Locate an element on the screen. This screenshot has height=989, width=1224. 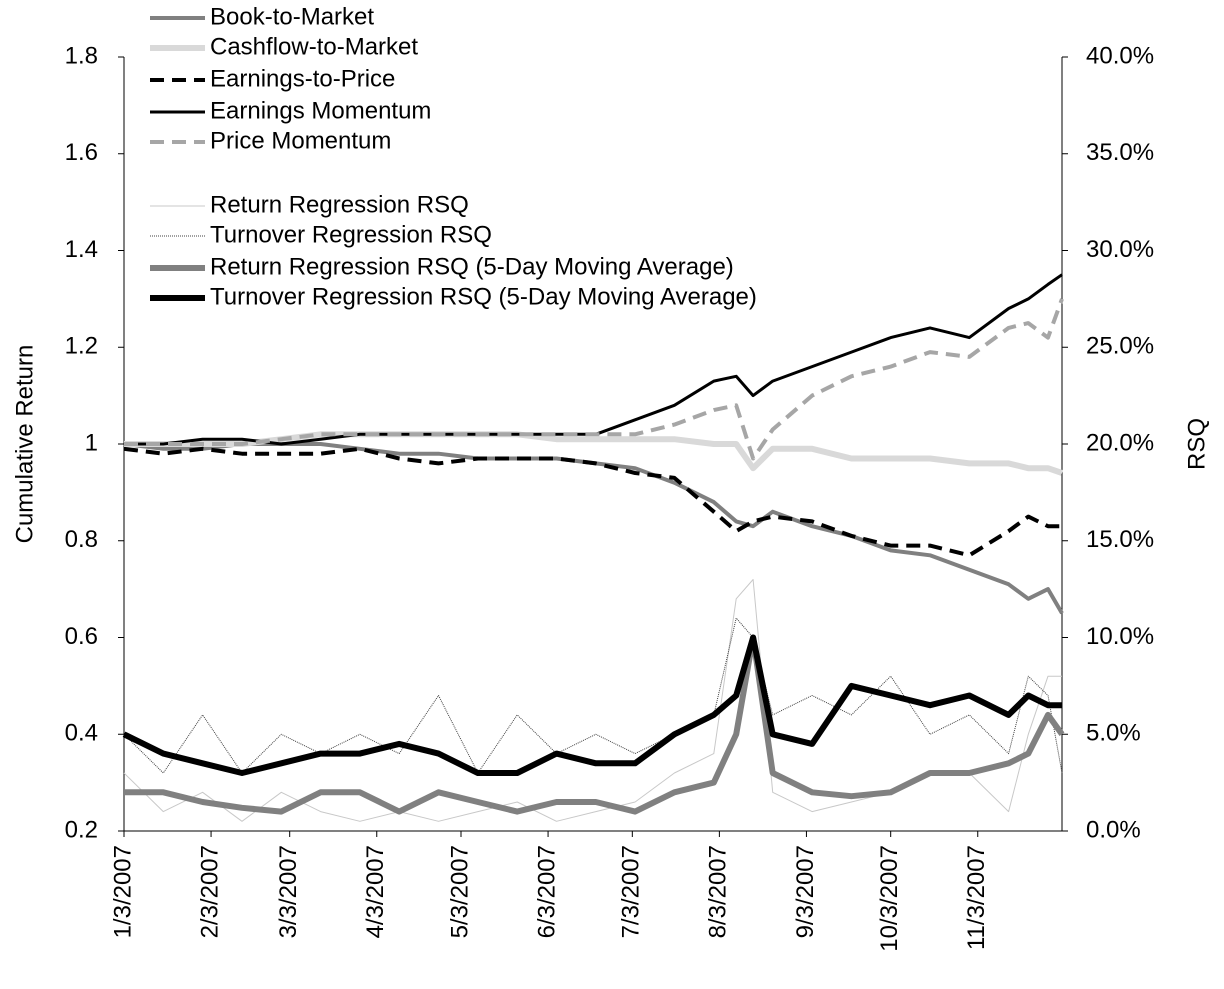
y-tick-label: 0.2 is located at coordinates (81, 829).